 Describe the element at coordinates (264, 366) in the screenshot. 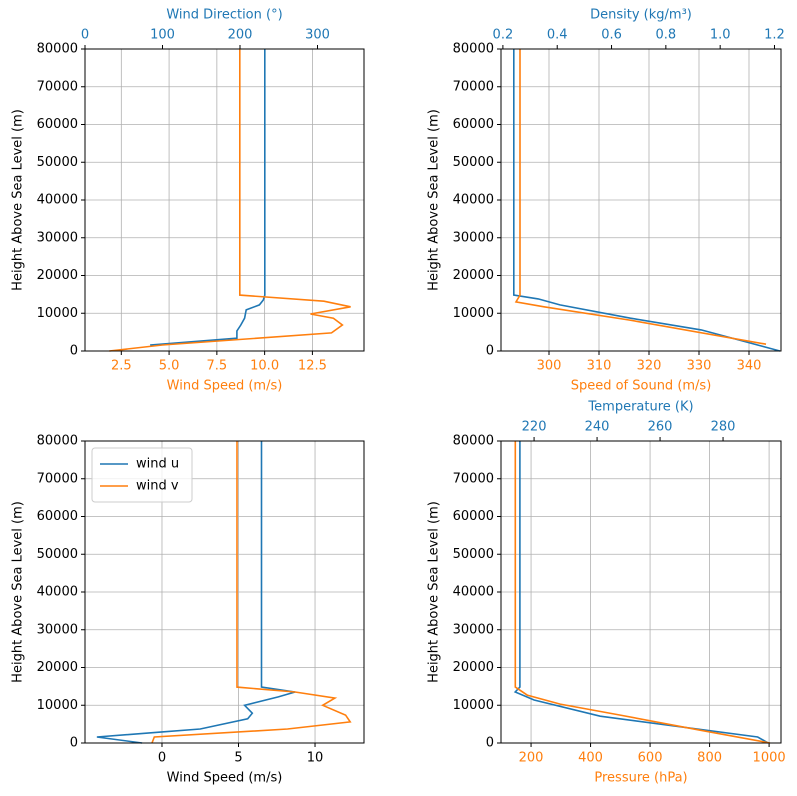

I see `x-tick-label: 10.0` at that location.